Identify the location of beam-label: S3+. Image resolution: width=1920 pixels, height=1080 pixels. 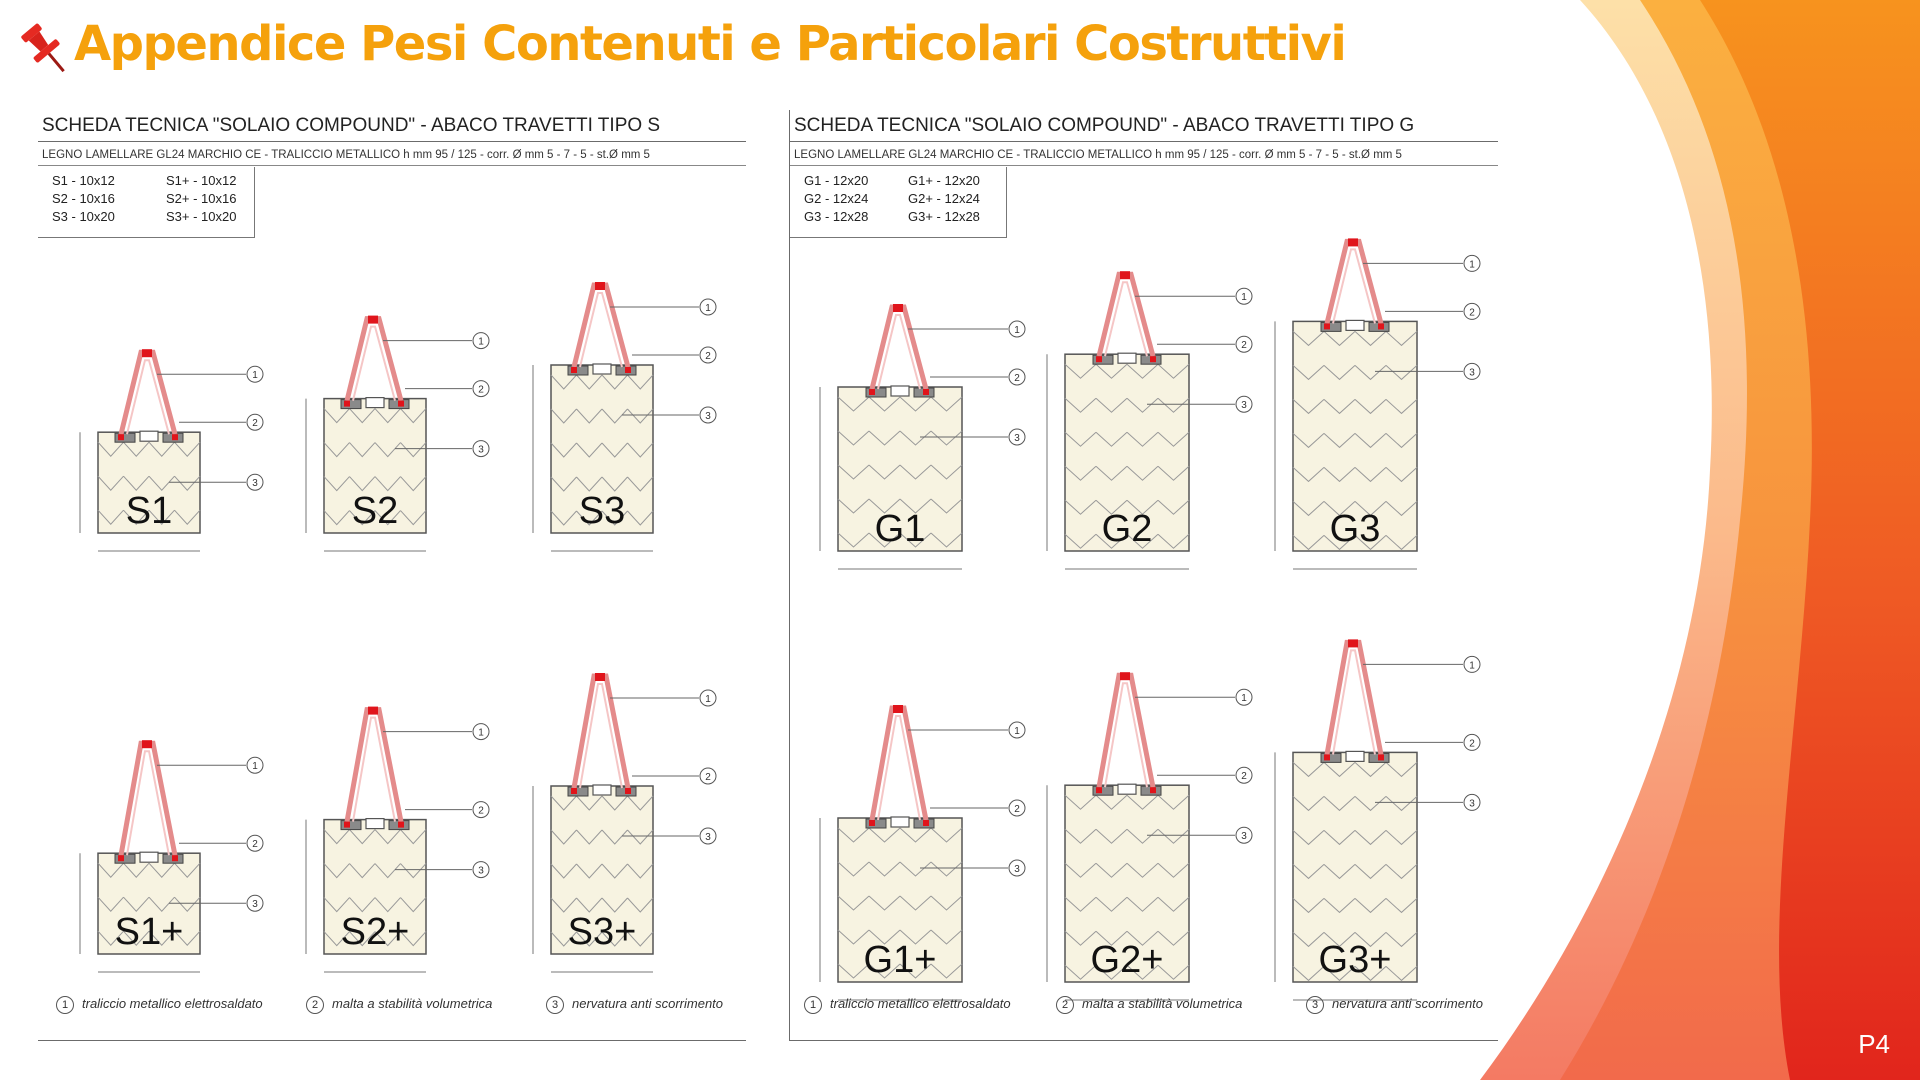
(602, 932).